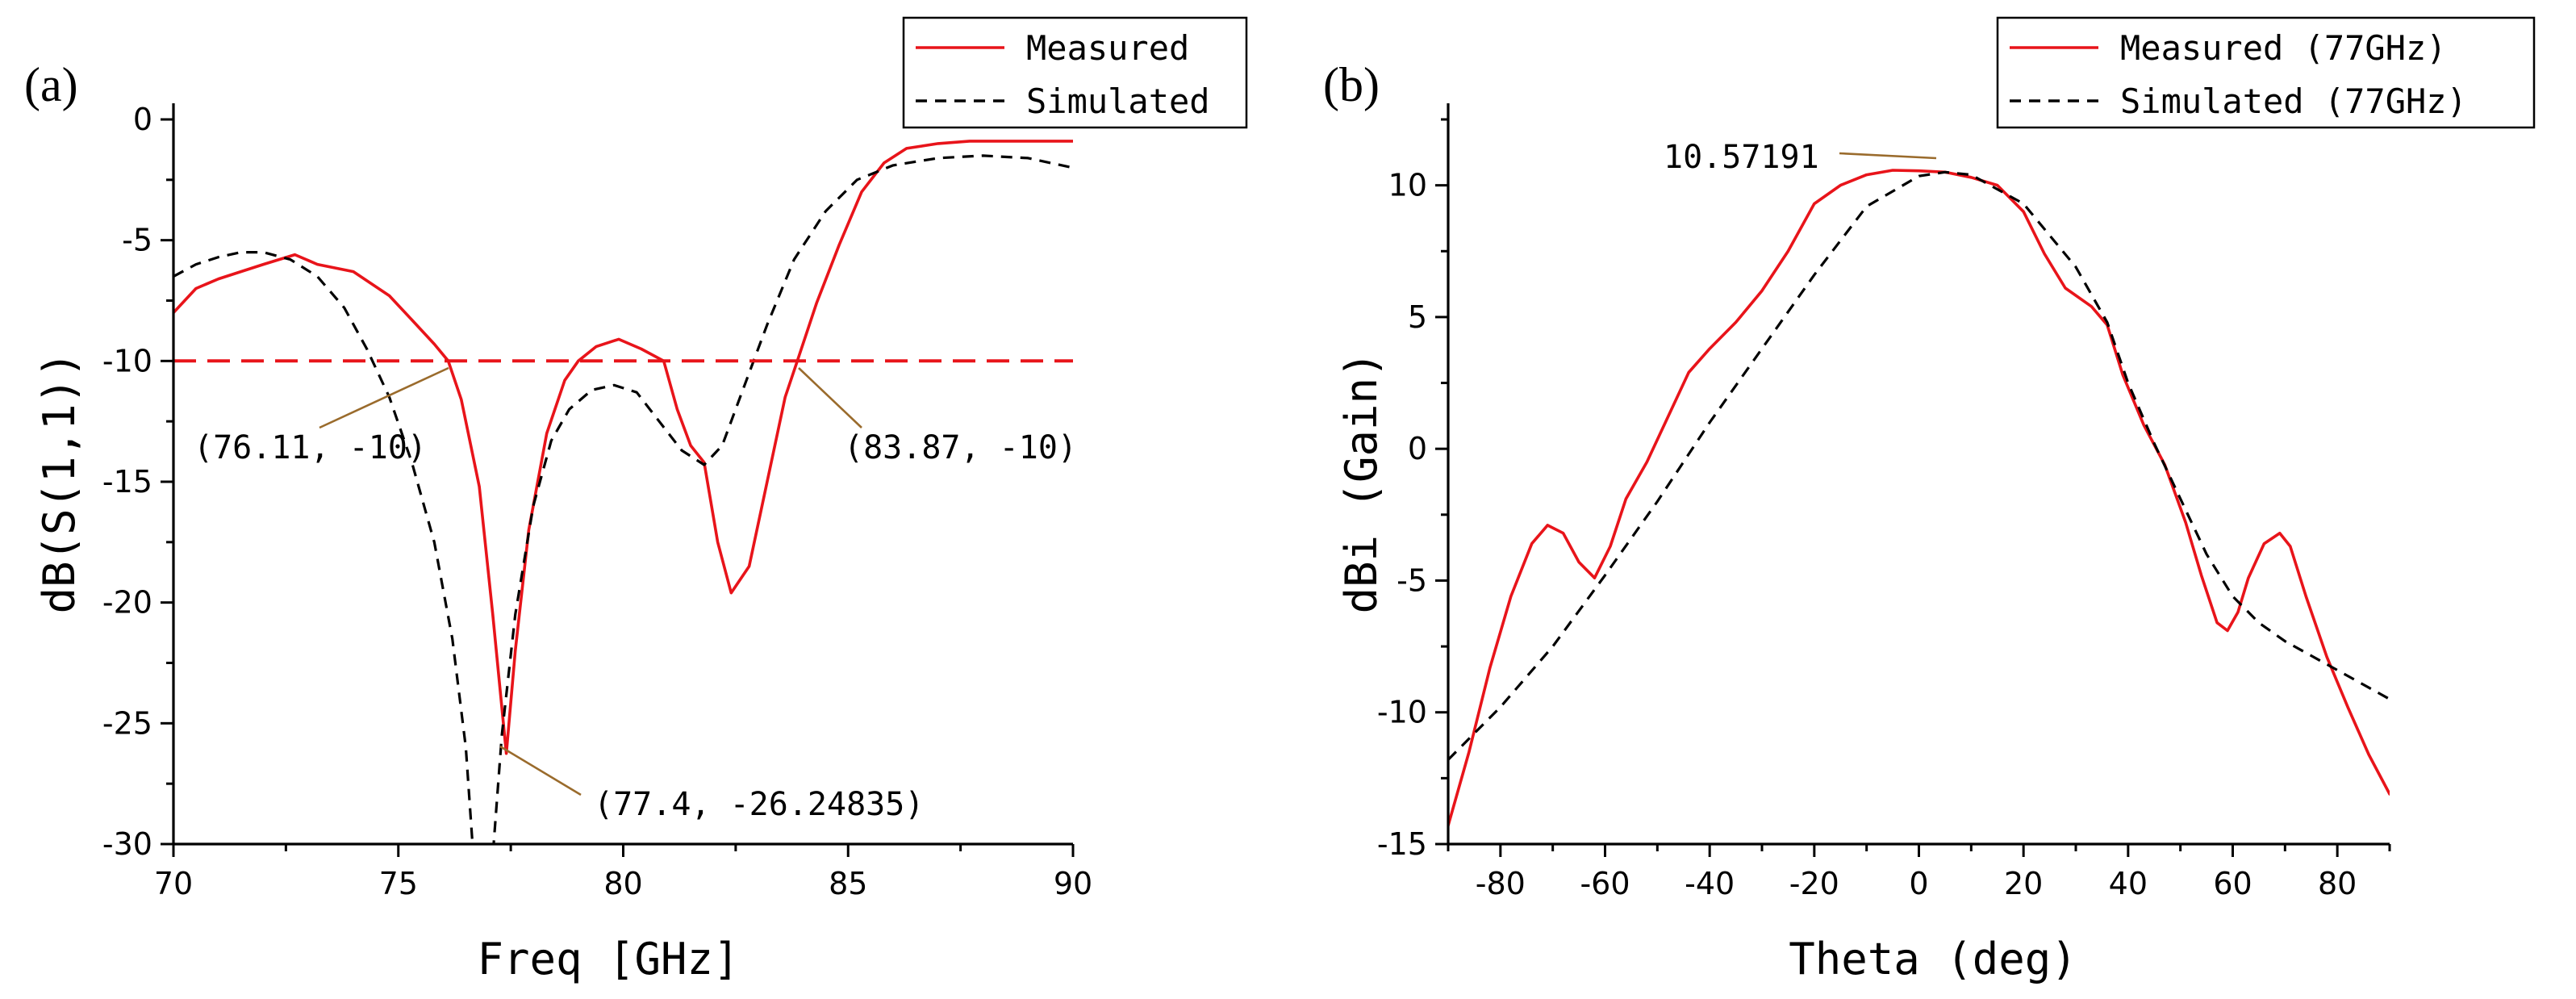 The height and width of the screenshot is (999, 2576). What do you see at coordinates (1107, 48) in the screenshot?
I see `legend-measured-label: Measured` at bounding box center [1107, 48].